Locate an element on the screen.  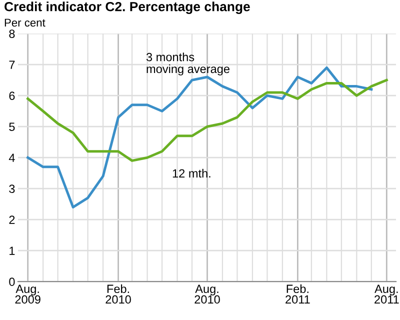
x-tick-label: Aug. 2009 is located at coordinates (27, 294).